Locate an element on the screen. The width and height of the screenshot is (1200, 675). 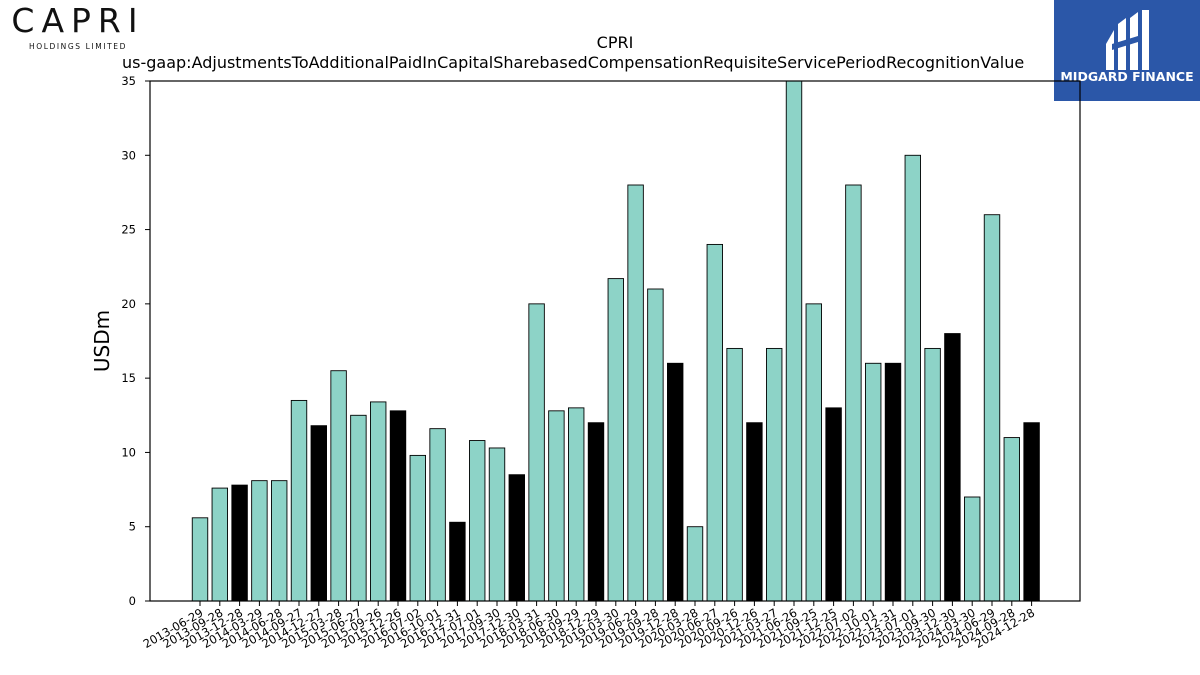
y-tick-label: 35 is located at coordinates (128, 81).